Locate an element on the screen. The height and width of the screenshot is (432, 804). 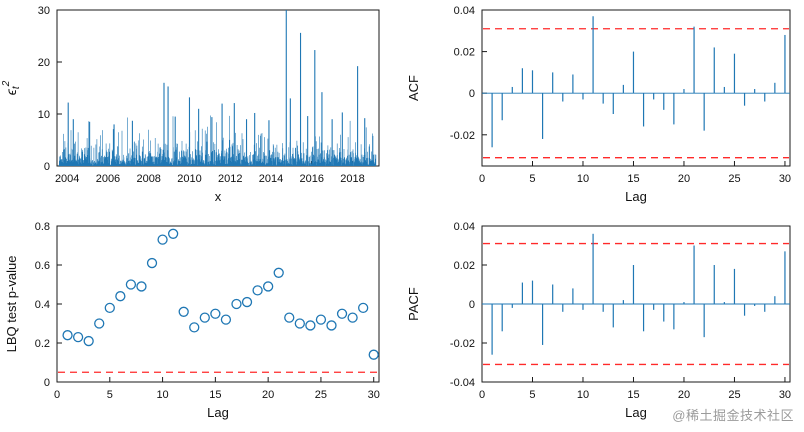
svg-text: 0.6 is located at coordinates (42, 266).